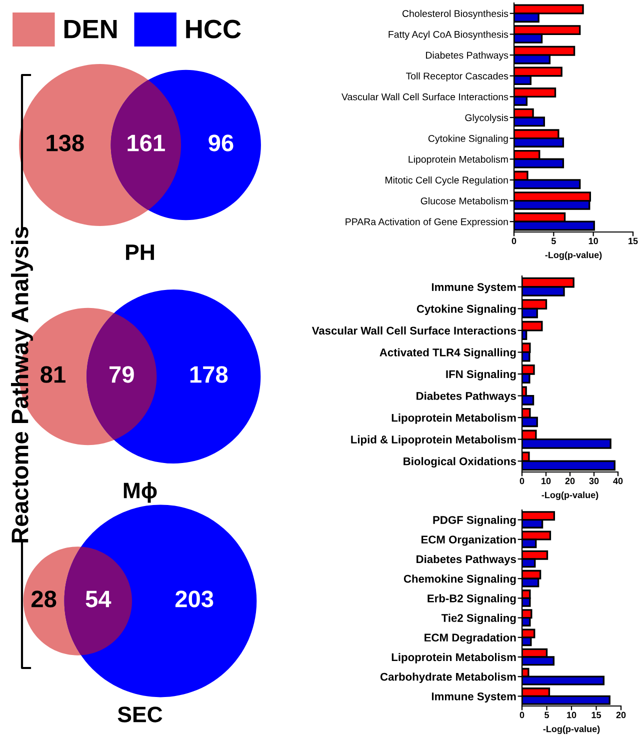 This screenshot has height=748, width=640. What do you see at coordinates (90, 29) in the screenshot?
I see `legend-label: DEN` at bounding box center [90, 29].